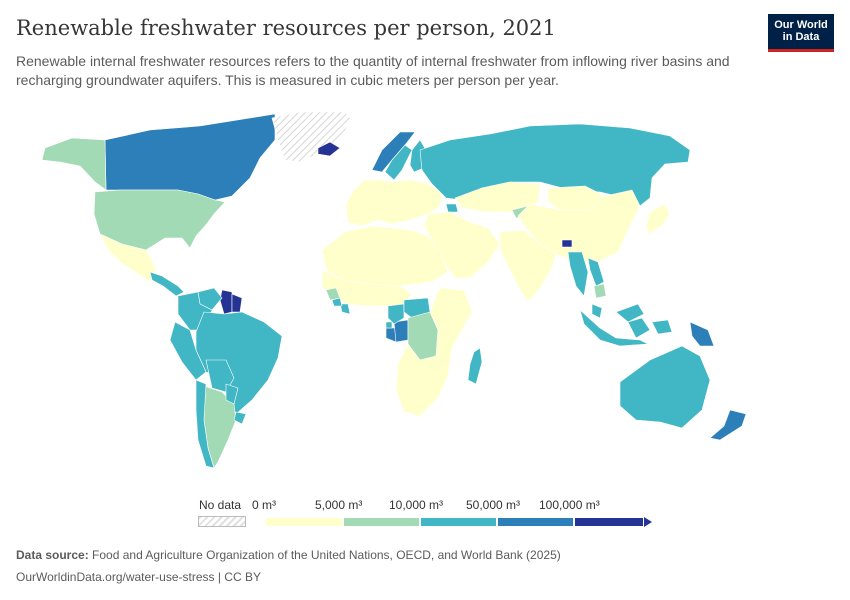 This screenshot has width=850, height=600. I want to click on legend-arrow, so click(648, 522).